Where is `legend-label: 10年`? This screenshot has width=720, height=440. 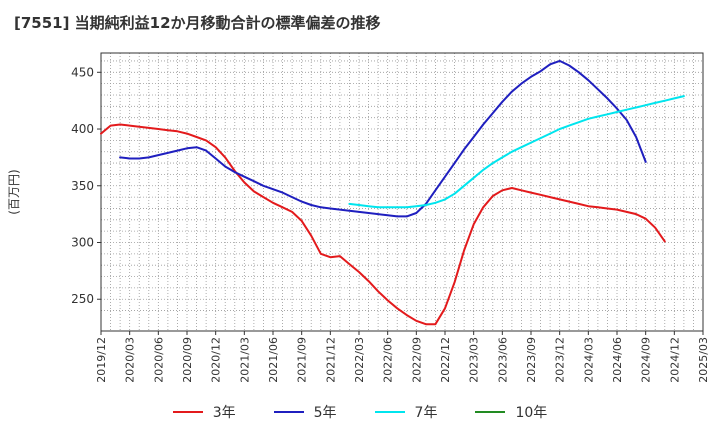
legend-label: 10年 is located at coordinates (531, 413).